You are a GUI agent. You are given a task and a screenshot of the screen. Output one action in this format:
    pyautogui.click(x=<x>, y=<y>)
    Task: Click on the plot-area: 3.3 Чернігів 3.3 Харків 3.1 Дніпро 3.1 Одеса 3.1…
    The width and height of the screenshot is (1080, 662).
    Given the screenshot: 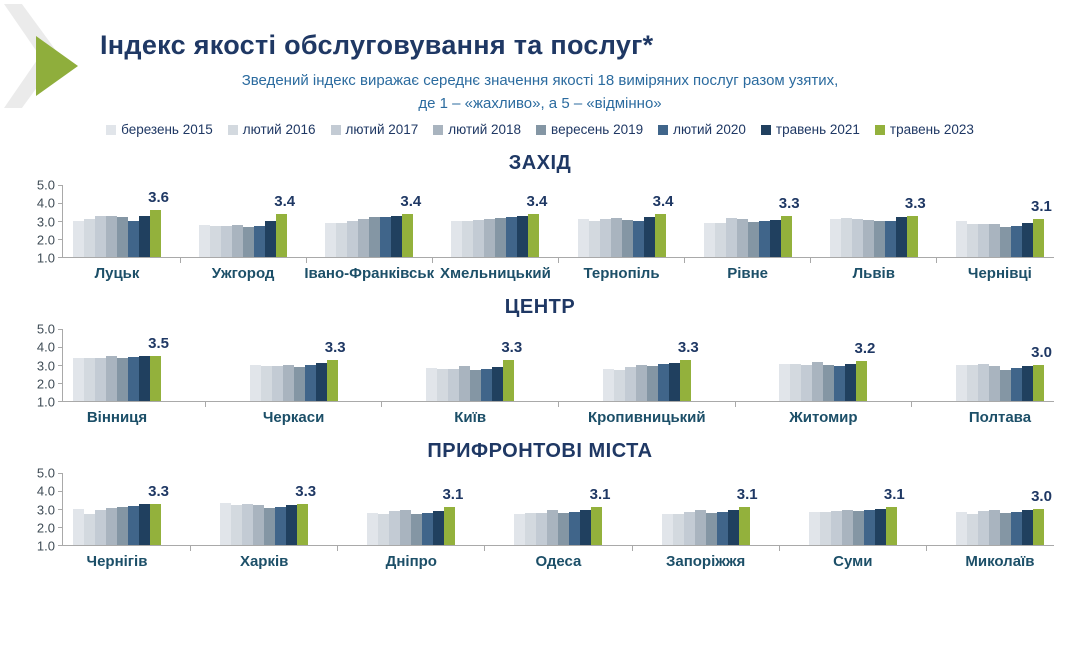 What is the action you would take?
    pyautogui.click(x=556, y=521)
    